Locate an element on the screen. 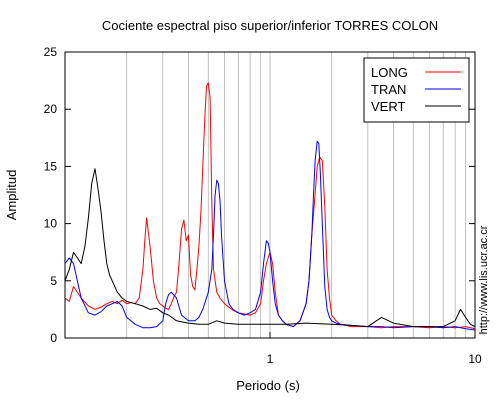 The height and width of the screenshot is (400, 500). y-tick-label: 25 is located at coordinates (51, 52).